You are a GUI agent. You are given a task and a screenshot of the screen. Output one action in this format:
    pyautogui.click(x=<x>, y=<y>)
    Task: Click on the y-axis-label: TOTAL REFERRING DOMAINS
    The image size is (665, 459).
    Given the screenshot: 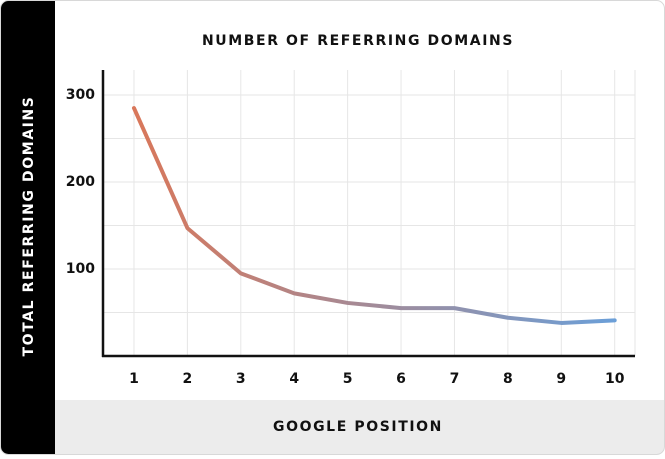 What is the action you would take?
    pyautogui.click(x=29, y=226)
    